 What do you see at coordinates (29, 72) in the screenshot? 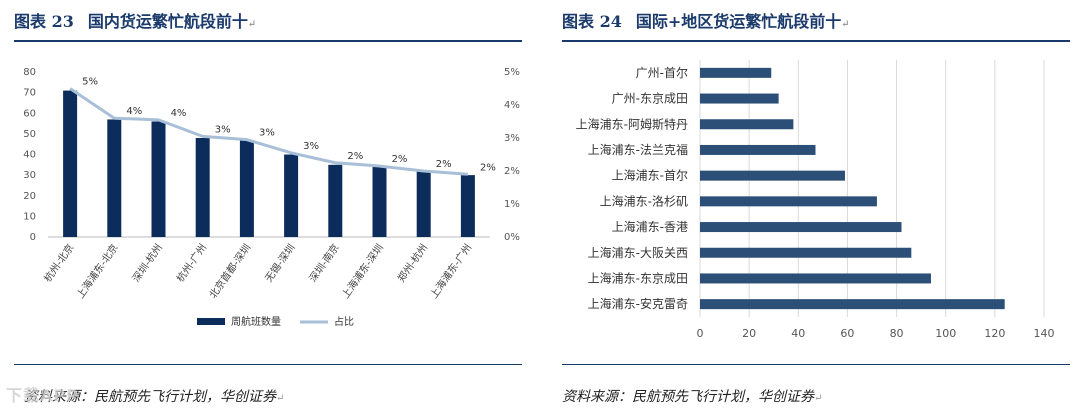
I see `left-y-tick-label: 80` at bounding box center [29, 72].